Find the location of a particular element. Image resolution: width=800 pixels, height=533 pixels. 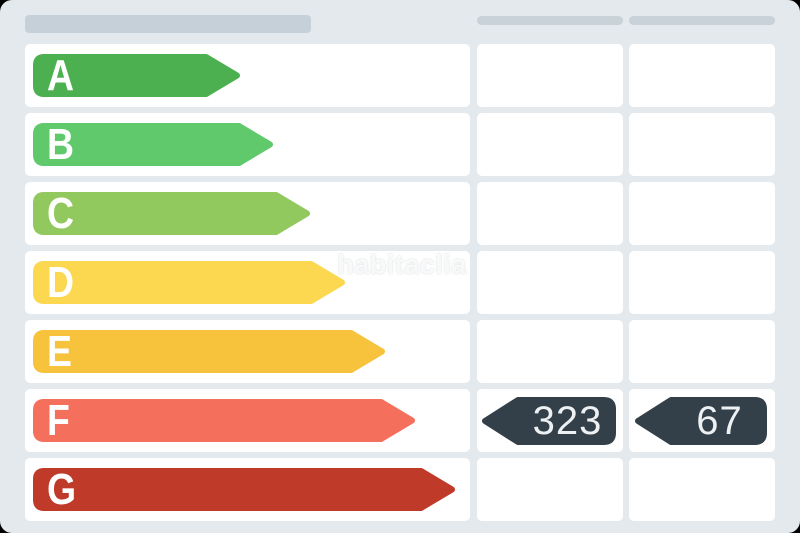

rating-cell-C: C is located at coordinates (247, 213).